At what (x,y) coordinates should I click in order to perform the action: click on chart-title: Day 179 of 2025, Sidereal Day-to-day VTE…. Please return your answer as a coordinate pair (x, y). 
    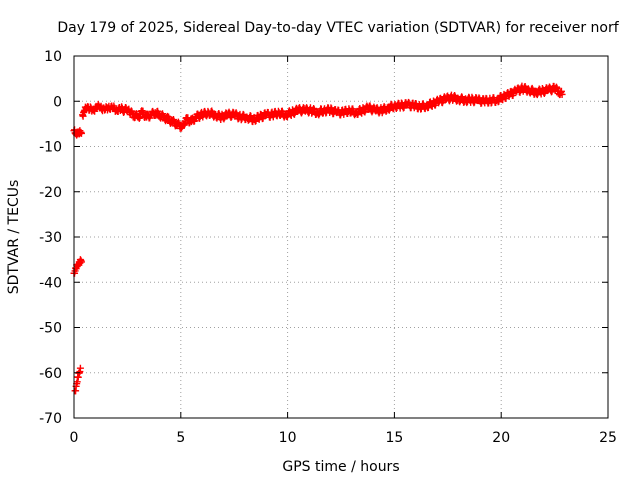
    Looking at the image, I should click on (338, 28).